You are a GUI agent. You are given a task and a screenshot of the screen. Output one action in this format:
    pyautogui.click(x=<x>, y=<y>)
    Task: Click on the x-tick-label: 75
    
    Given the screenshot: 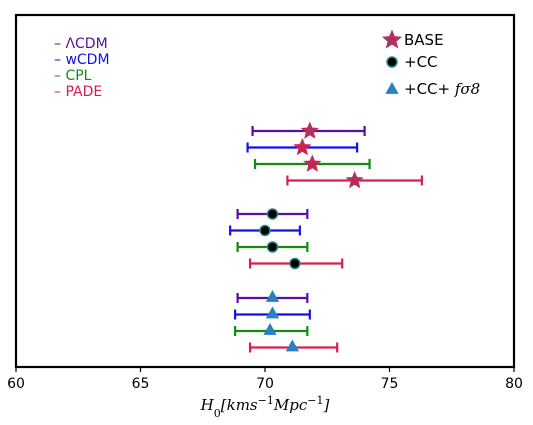 What is the action you would take?
    pyautogui.click(x=390, y=384)
    